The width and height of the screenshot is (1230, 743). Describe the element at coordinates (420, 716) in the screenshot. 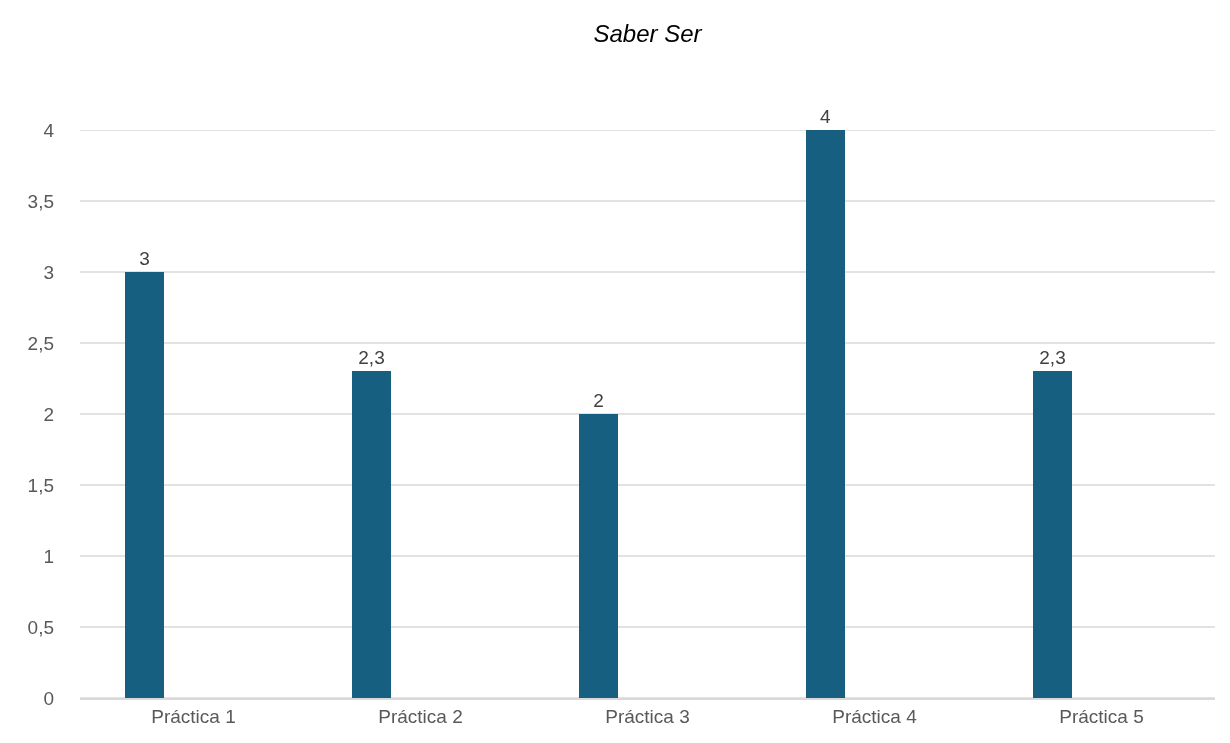

I see `x-tick-label: Práctica 2` at that location.